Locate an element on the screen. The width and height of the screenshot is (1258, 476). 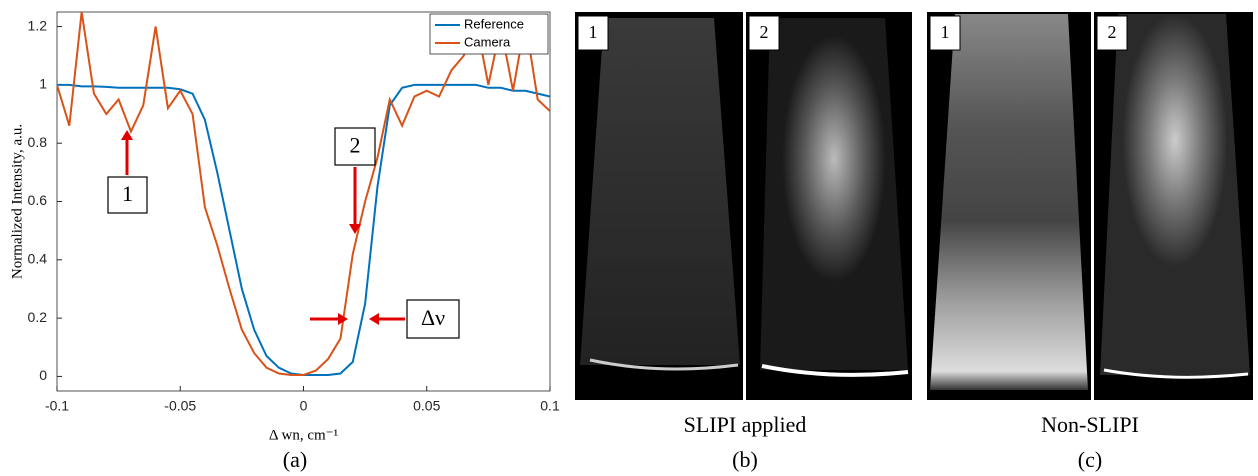
y-tick-label: 0.6 is located at coordinates (38, 200).